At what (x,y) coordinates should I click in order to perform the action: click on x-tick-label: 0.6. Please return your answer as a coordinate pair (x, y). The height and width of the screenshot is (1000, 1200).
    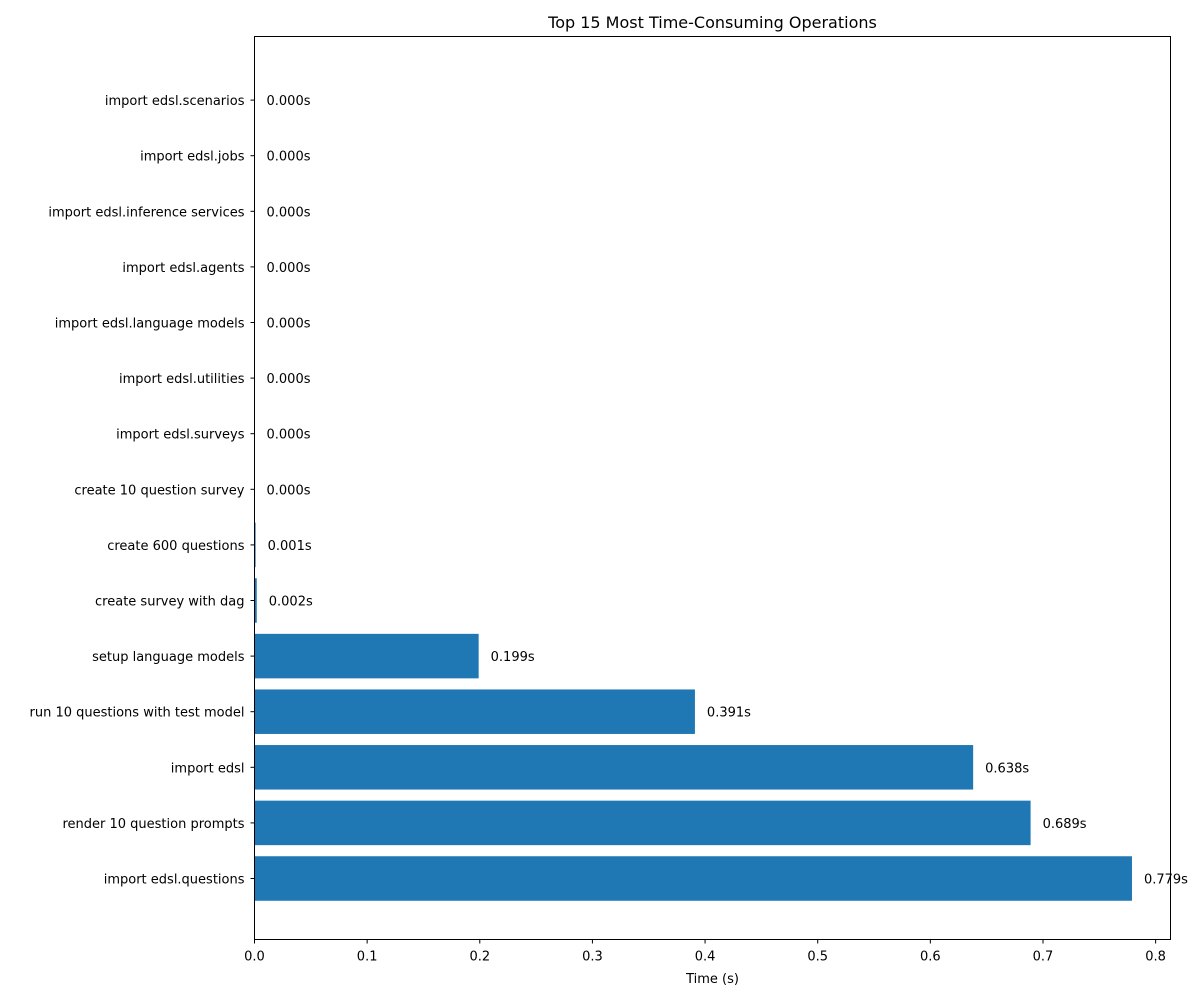
    Looking at the image, I should click on (930, 957).